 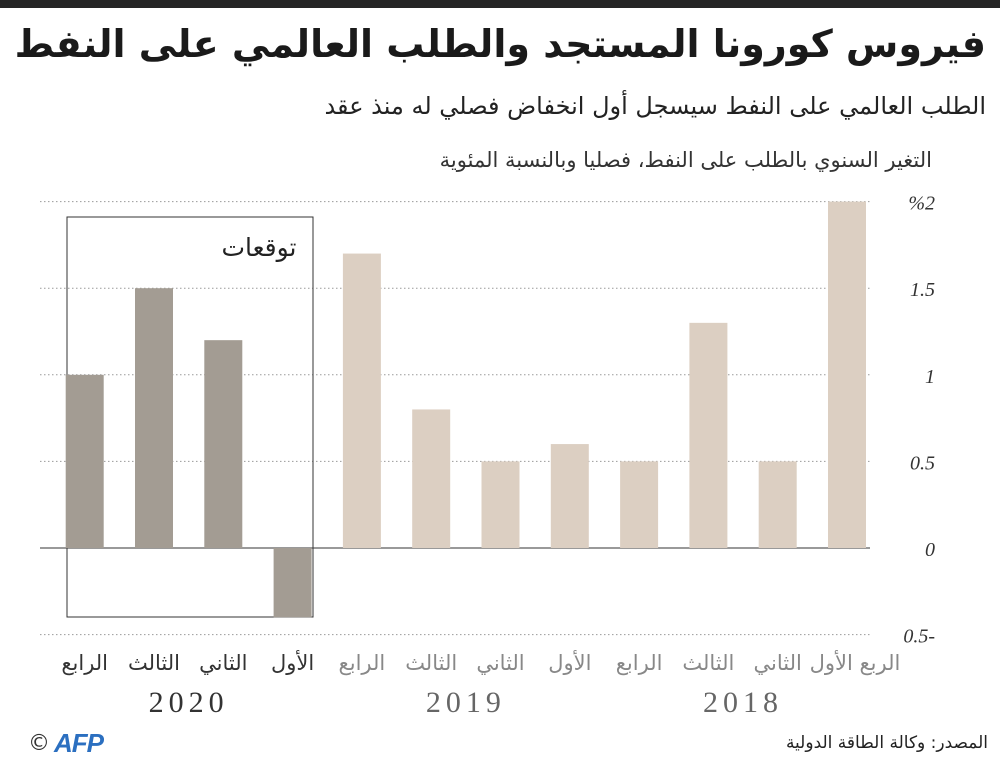 I want to click on bar-2018-q4, so click(x=639, y=504).